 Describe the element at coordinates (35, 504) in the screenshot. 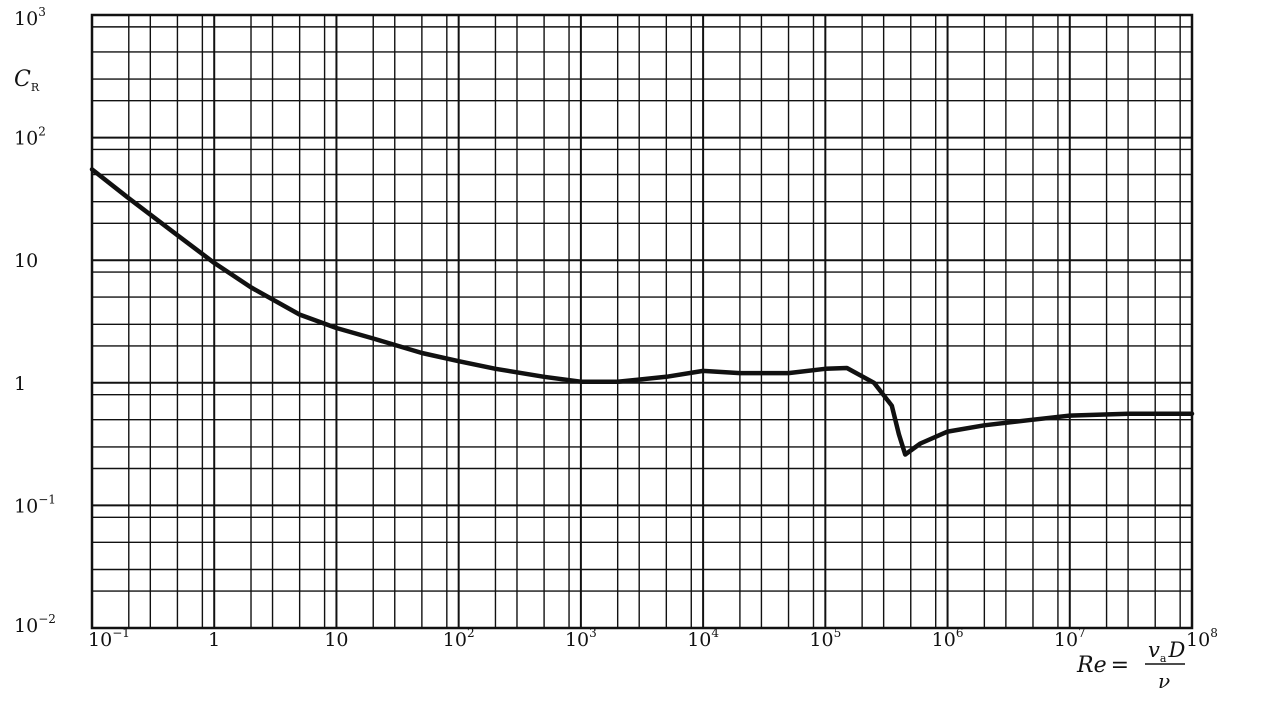

I see `y-tick-label: 10⁻¹` at that location.